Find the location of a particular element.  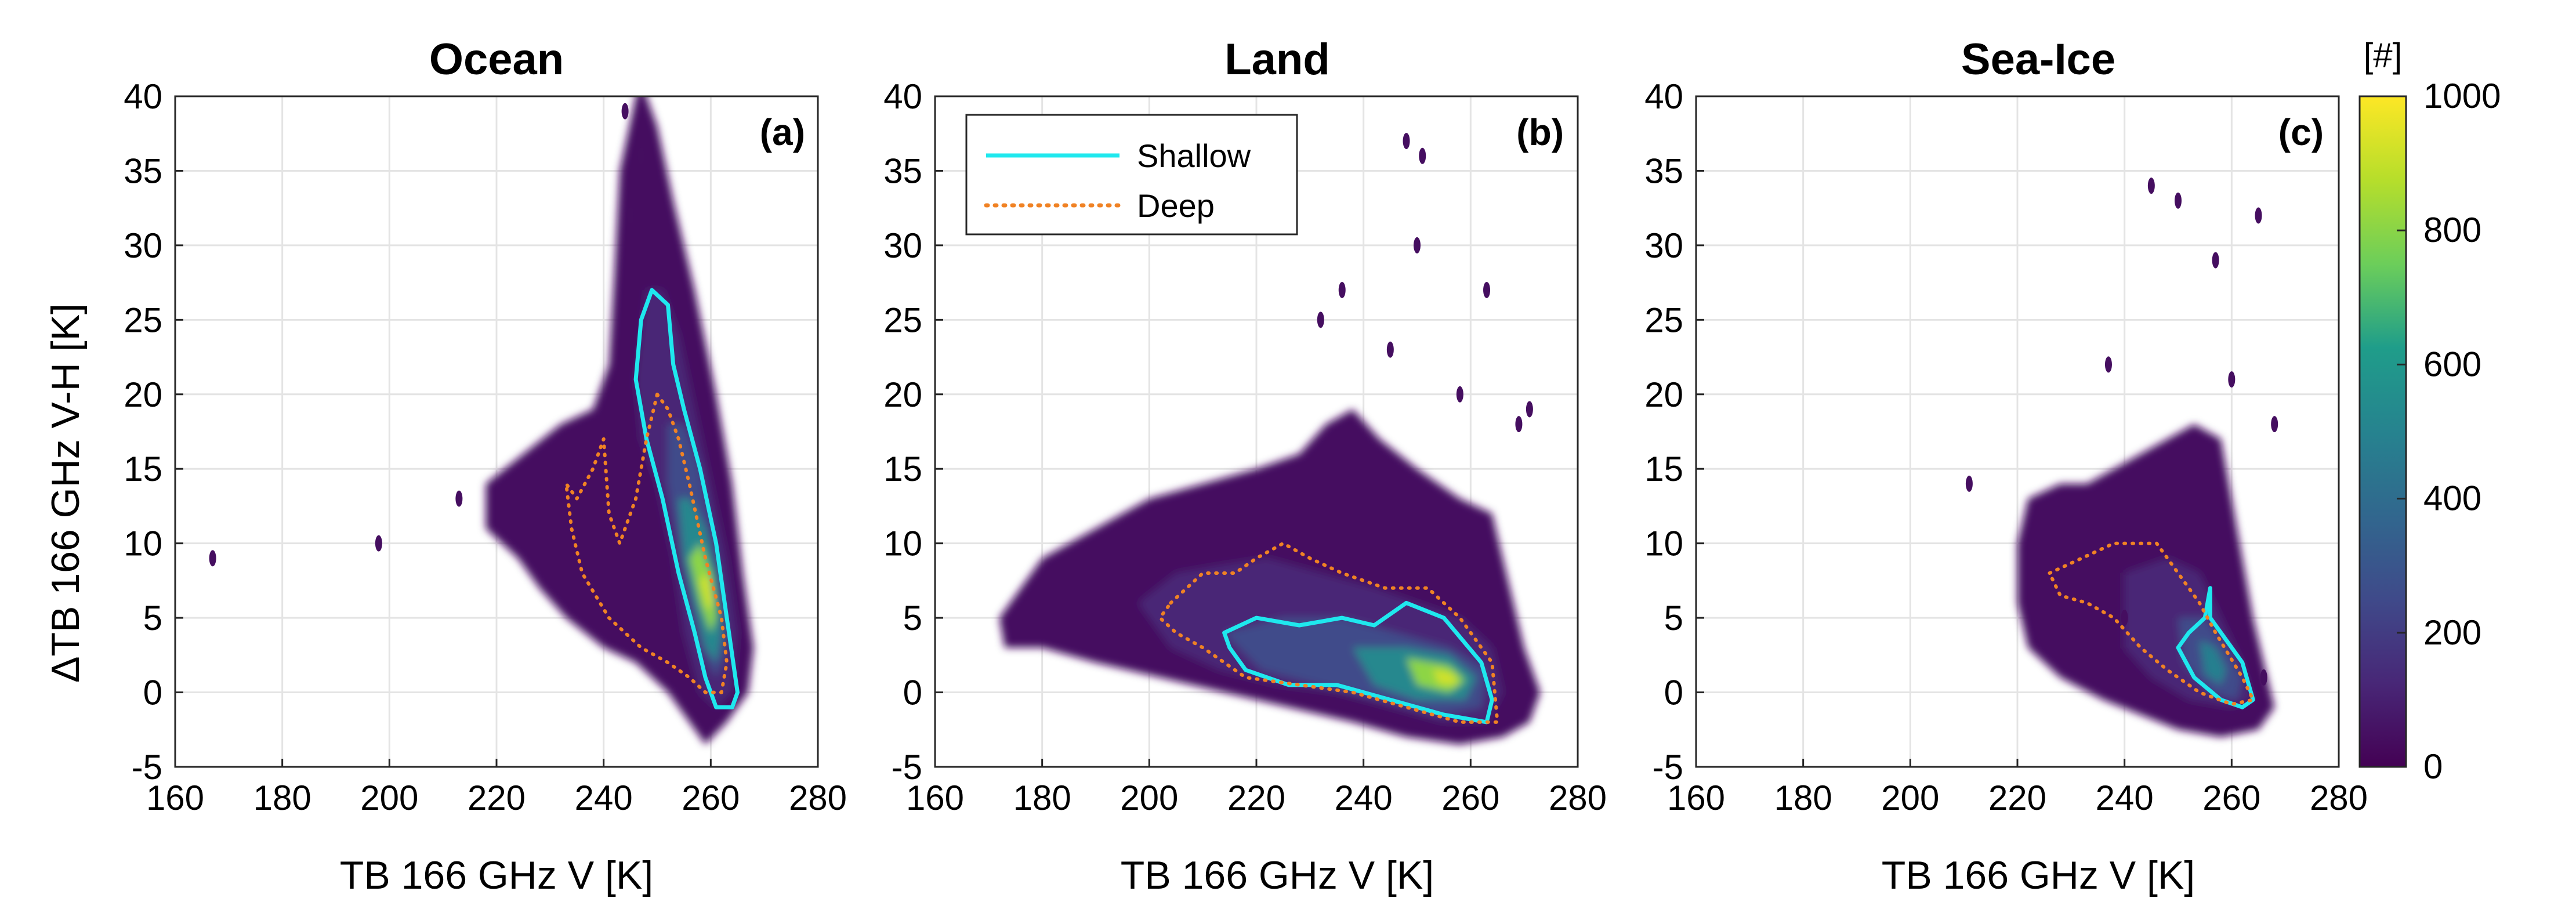

density-heatmap is located at coordinates (620, 421).